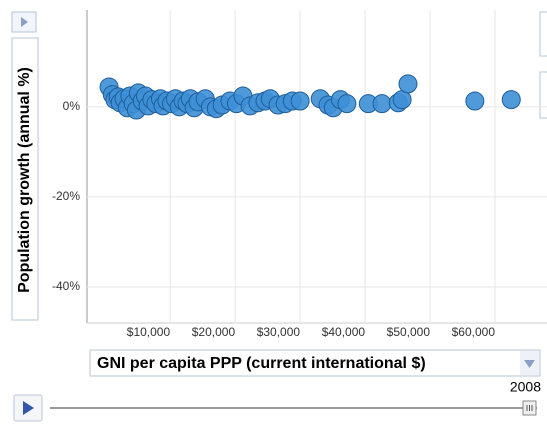  Describe the element at coordinates (149, 332) in the screenshot. I see `x-tick-label: $10,000` at that location.